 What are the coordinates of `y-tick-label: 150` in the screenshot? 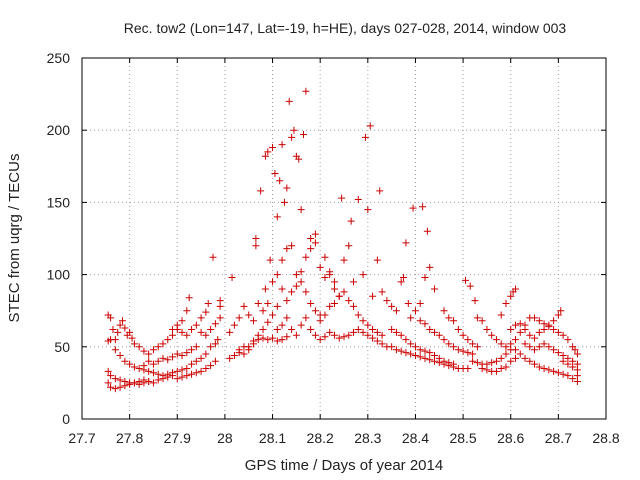 It's located at (59, 202).